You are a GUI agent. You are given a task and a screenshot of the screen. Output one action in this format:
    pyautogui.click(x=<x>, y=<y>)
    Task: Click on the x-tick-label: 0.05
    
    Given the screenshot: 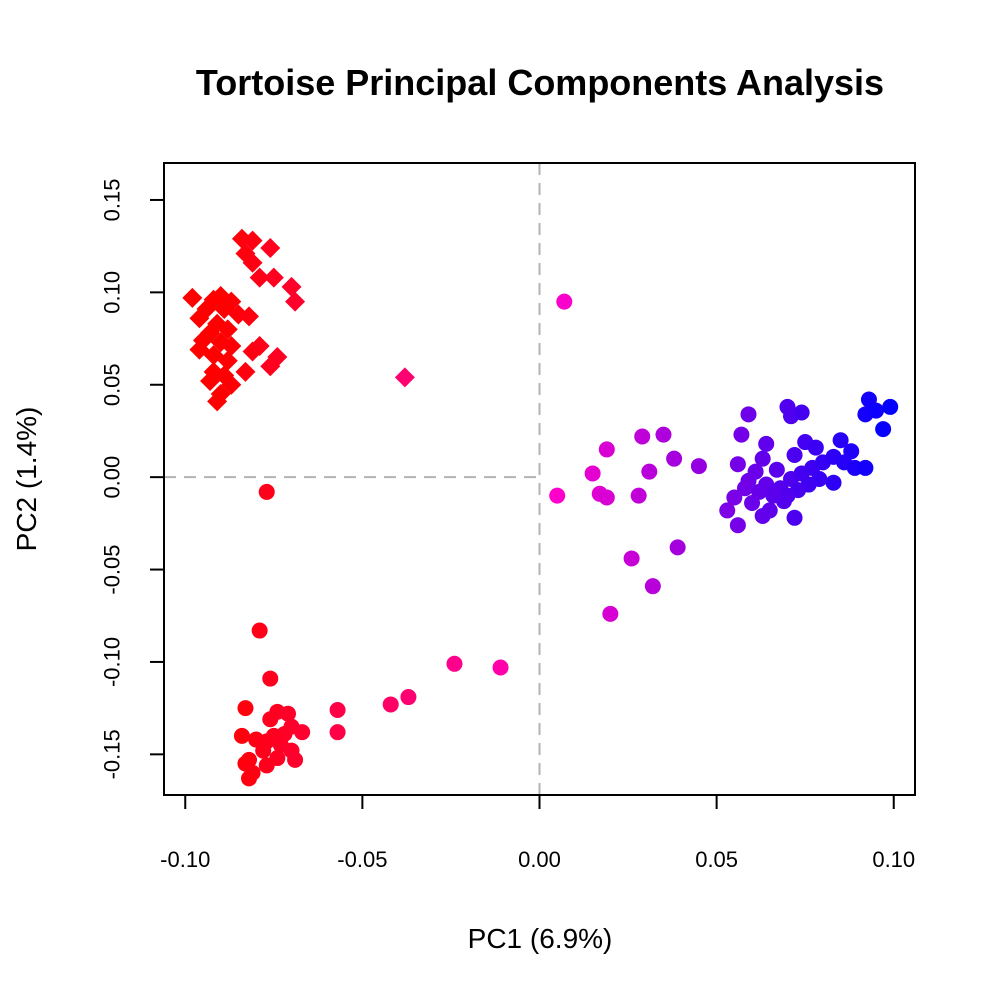 What is the action you would take?
    pyautogui.click(x=716, y=859)
    